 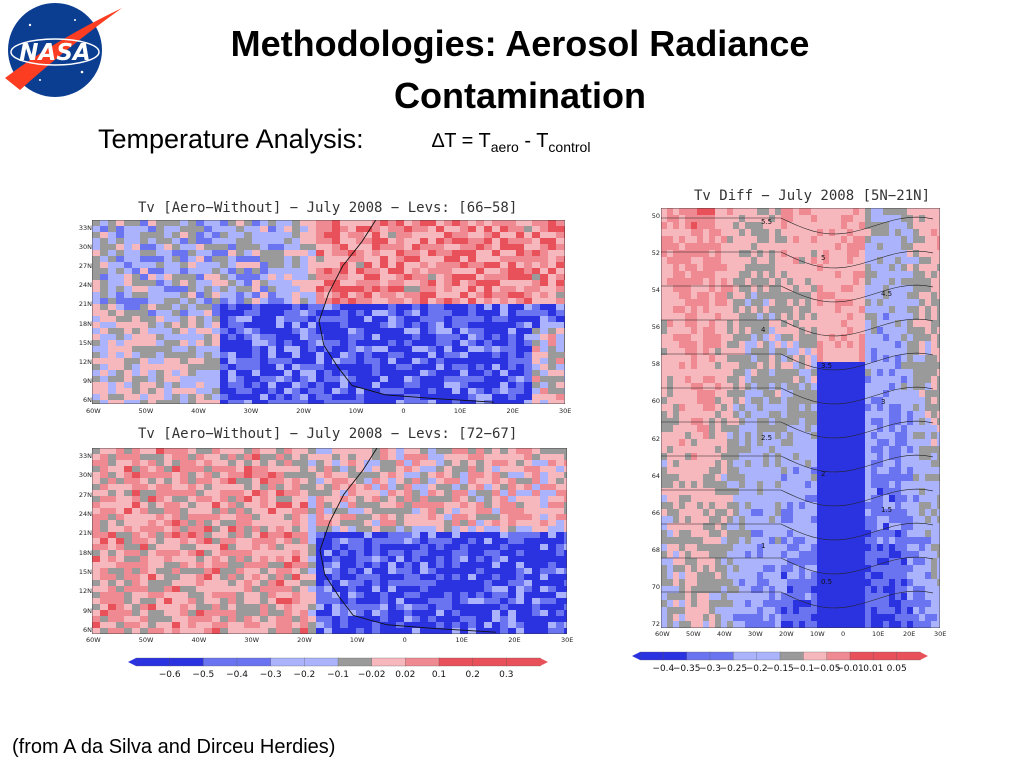 What do you see at coordinates (461, 141) in the screenshot?
I see `formula-delta: ∆T = T` at bounding box center [461, 141].